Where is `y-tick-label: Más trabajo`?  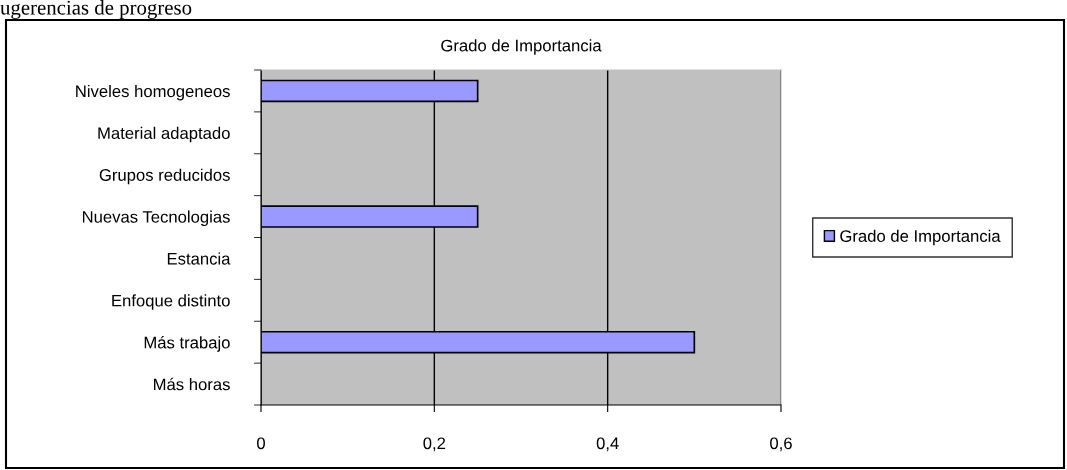 y-tick-label: Más trabajo is located at coordinates (187, 344).